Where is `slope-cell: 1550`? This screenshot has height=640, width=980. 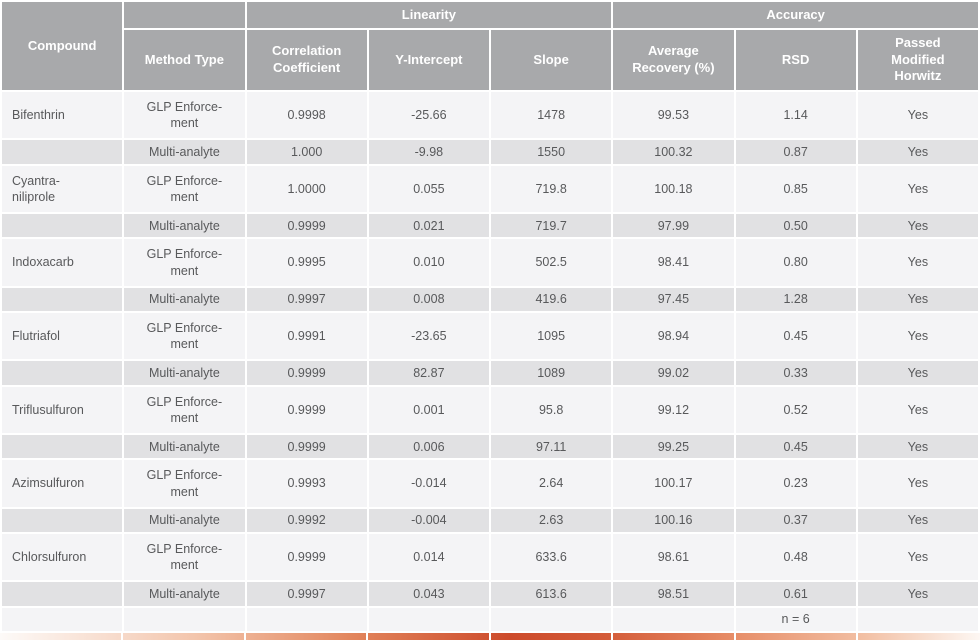 slope-cell: 1550 is located at coordinates (551, 152).